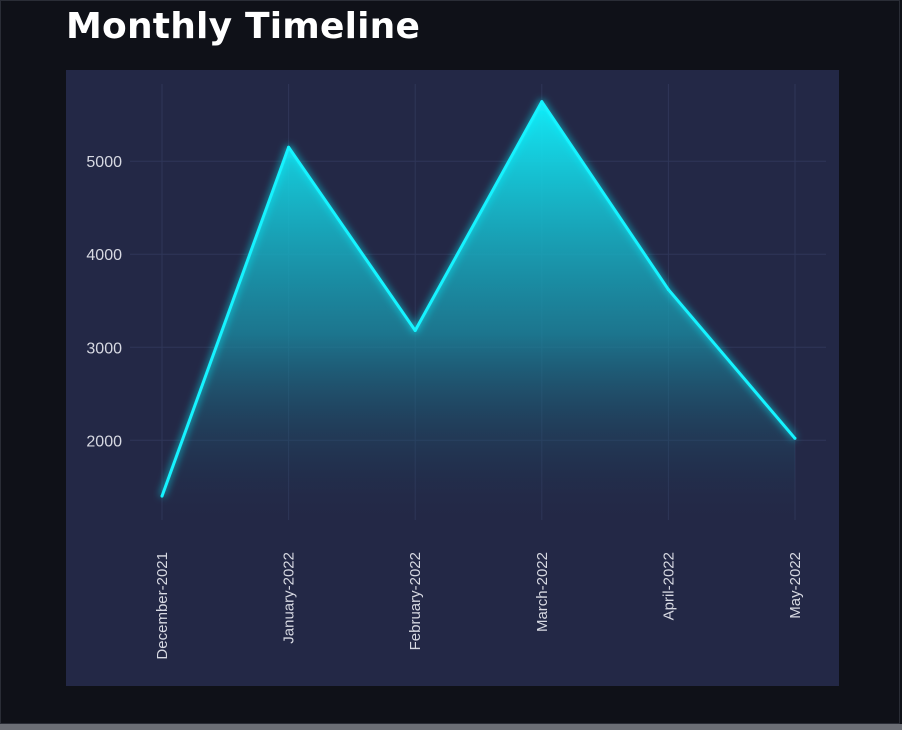 The height and width of the screenshot is (730, 902). I want to click on x-tick-label: December-2021, so click(162, 606).